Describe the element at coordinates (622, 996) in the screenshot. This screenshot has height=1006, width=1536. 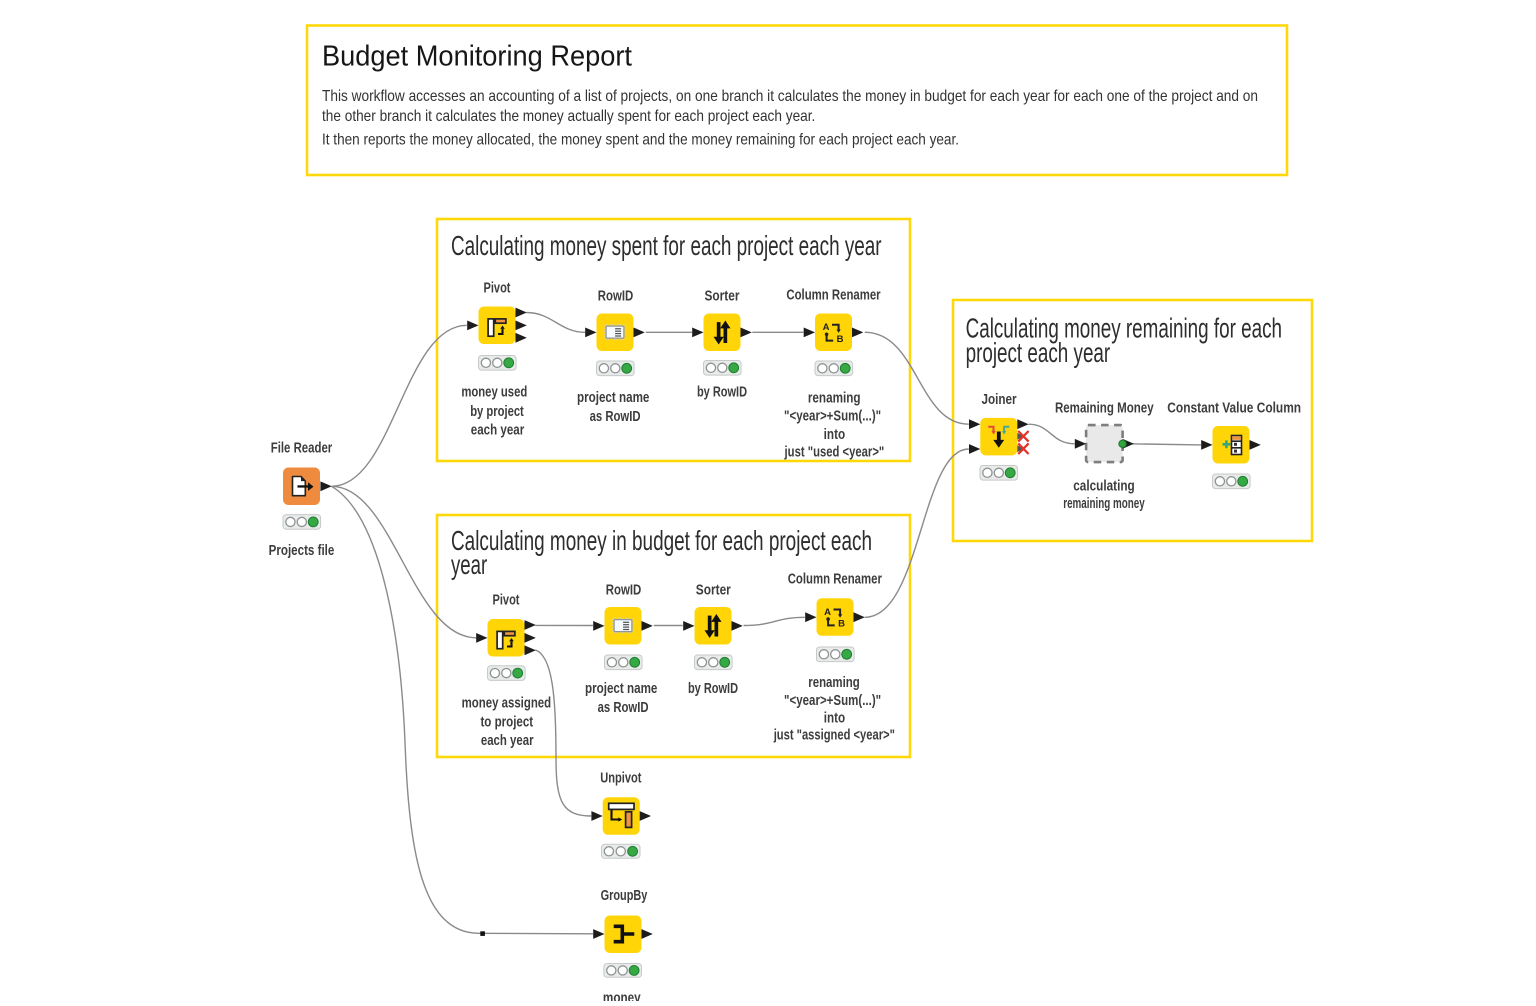
I see `svg-text: money` at that location.